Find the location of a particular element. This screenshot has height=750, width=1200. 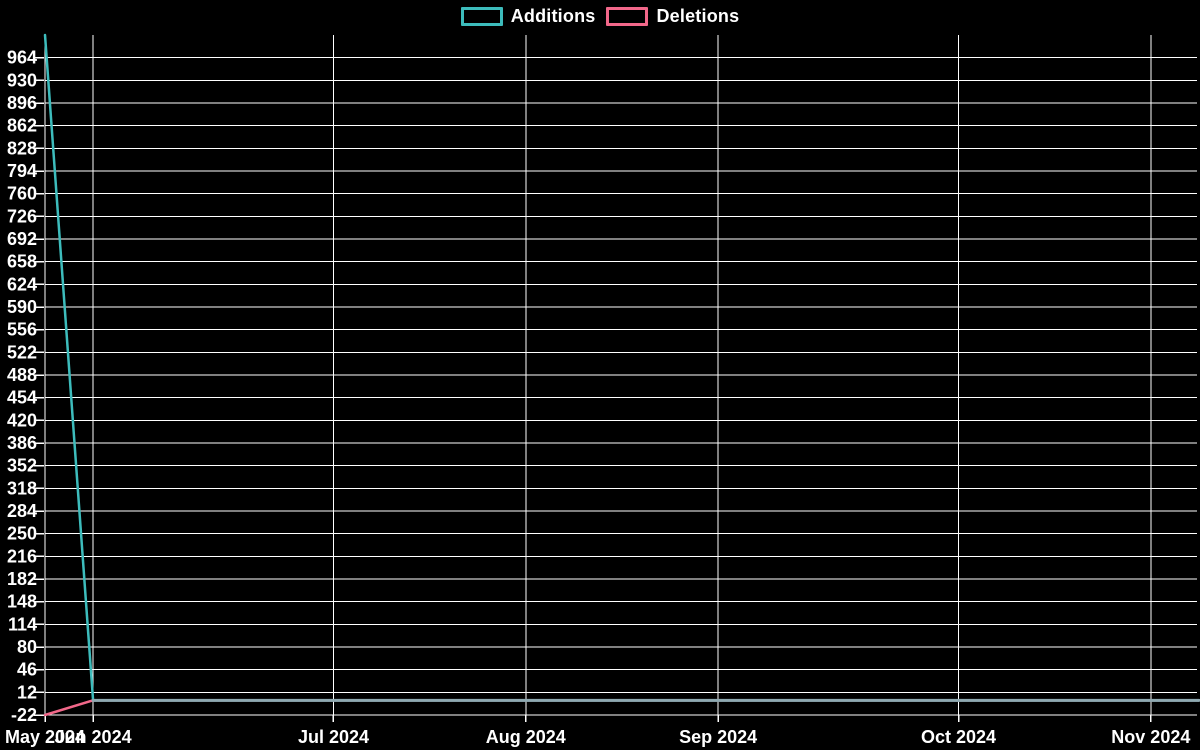

y-tick-label: 284 is located at coordinates (22, 511).